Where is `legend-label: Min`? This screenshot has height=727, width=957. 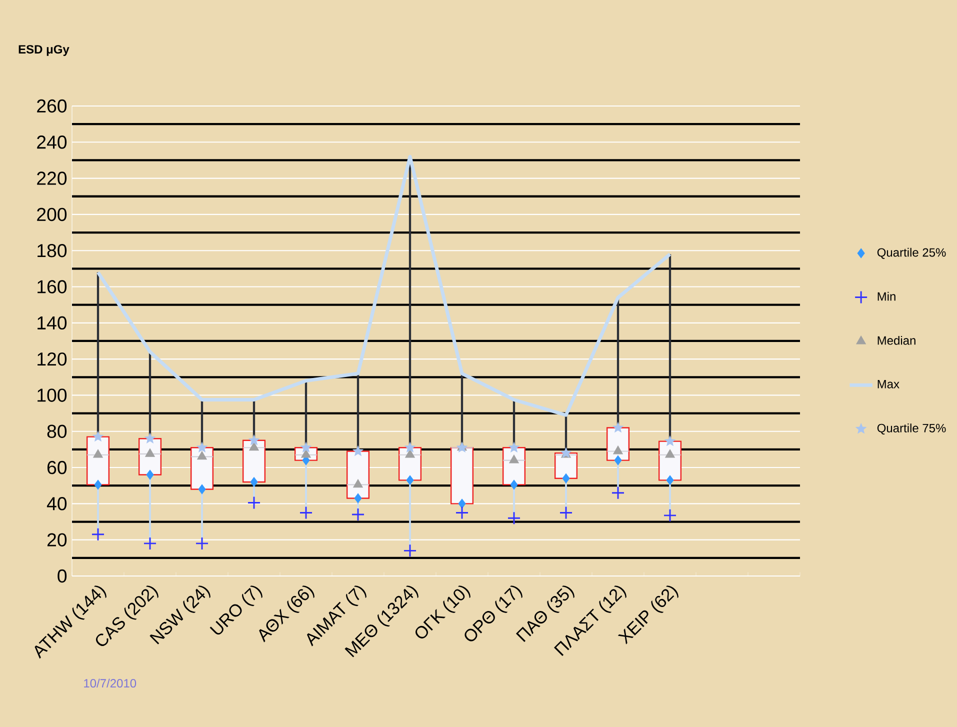 legend-label: Min is located at coordinates (887, 296).